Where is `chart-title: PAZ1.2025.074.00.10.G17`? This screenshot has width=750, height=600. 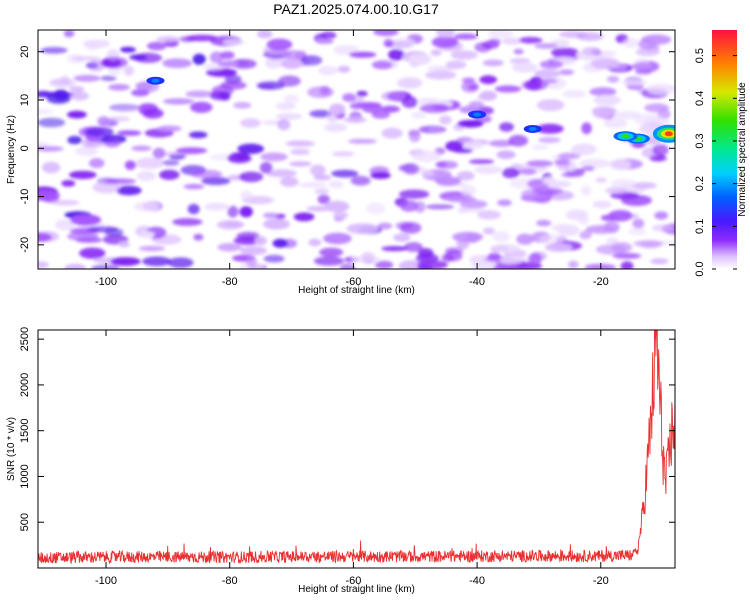
chart-title: PAZ1.2025.074.00.10.G17 is located at coordinates (356, 9).